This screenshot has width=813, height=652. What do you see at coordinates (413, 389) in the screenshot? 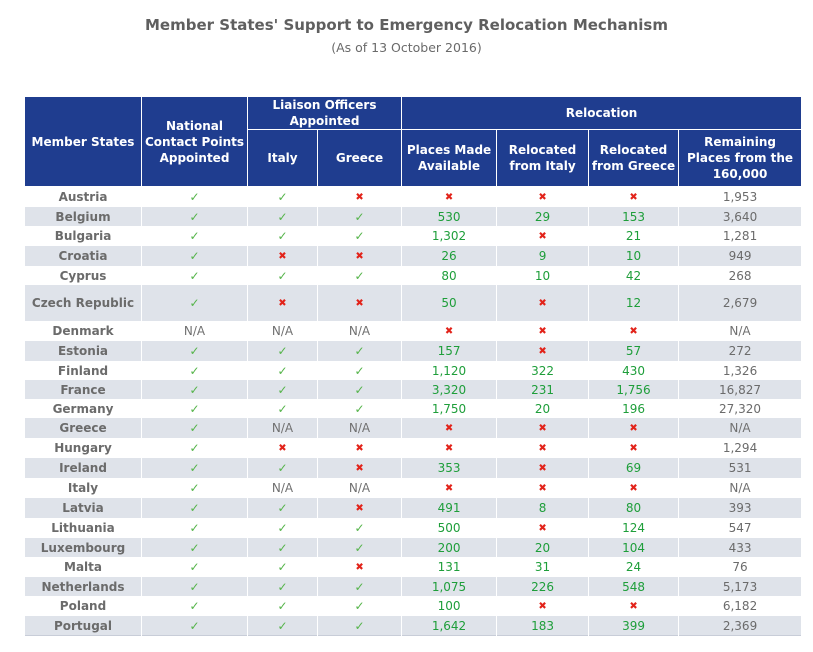
I see `table-row: France ✓ ✓ ✓ 3,320 231 1,756 16,827` at bounding box center [413, 389].